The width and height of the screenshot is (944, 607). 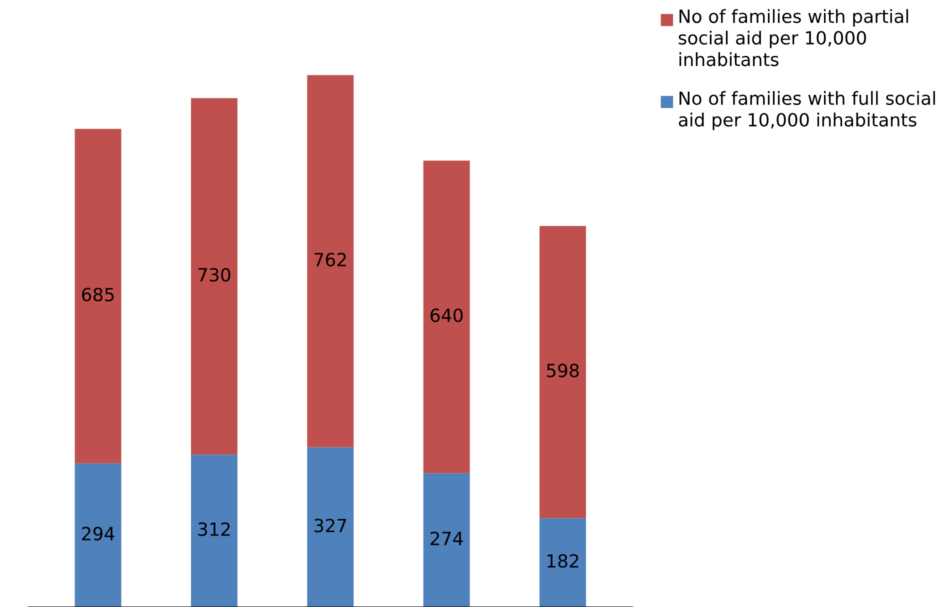 I want to click on legend-label: No of families with full social aid per 10,000 inhabitants, so click(x=806, y=110).